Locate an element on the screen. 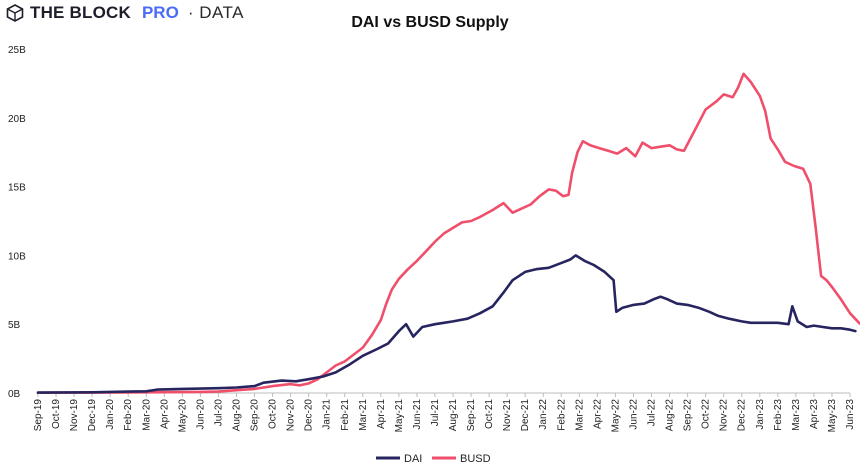 Image resolution: width=860 pixels, height=469 pixels. x-tick-label: Jun-20 is located at coordinates (200, 414).